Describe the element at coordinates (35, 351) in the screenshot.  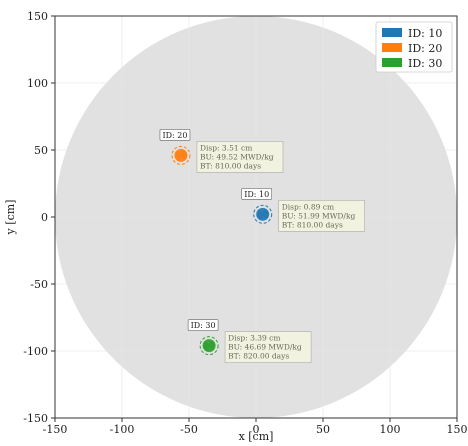
I see `y-tick-label: -100` at that location.